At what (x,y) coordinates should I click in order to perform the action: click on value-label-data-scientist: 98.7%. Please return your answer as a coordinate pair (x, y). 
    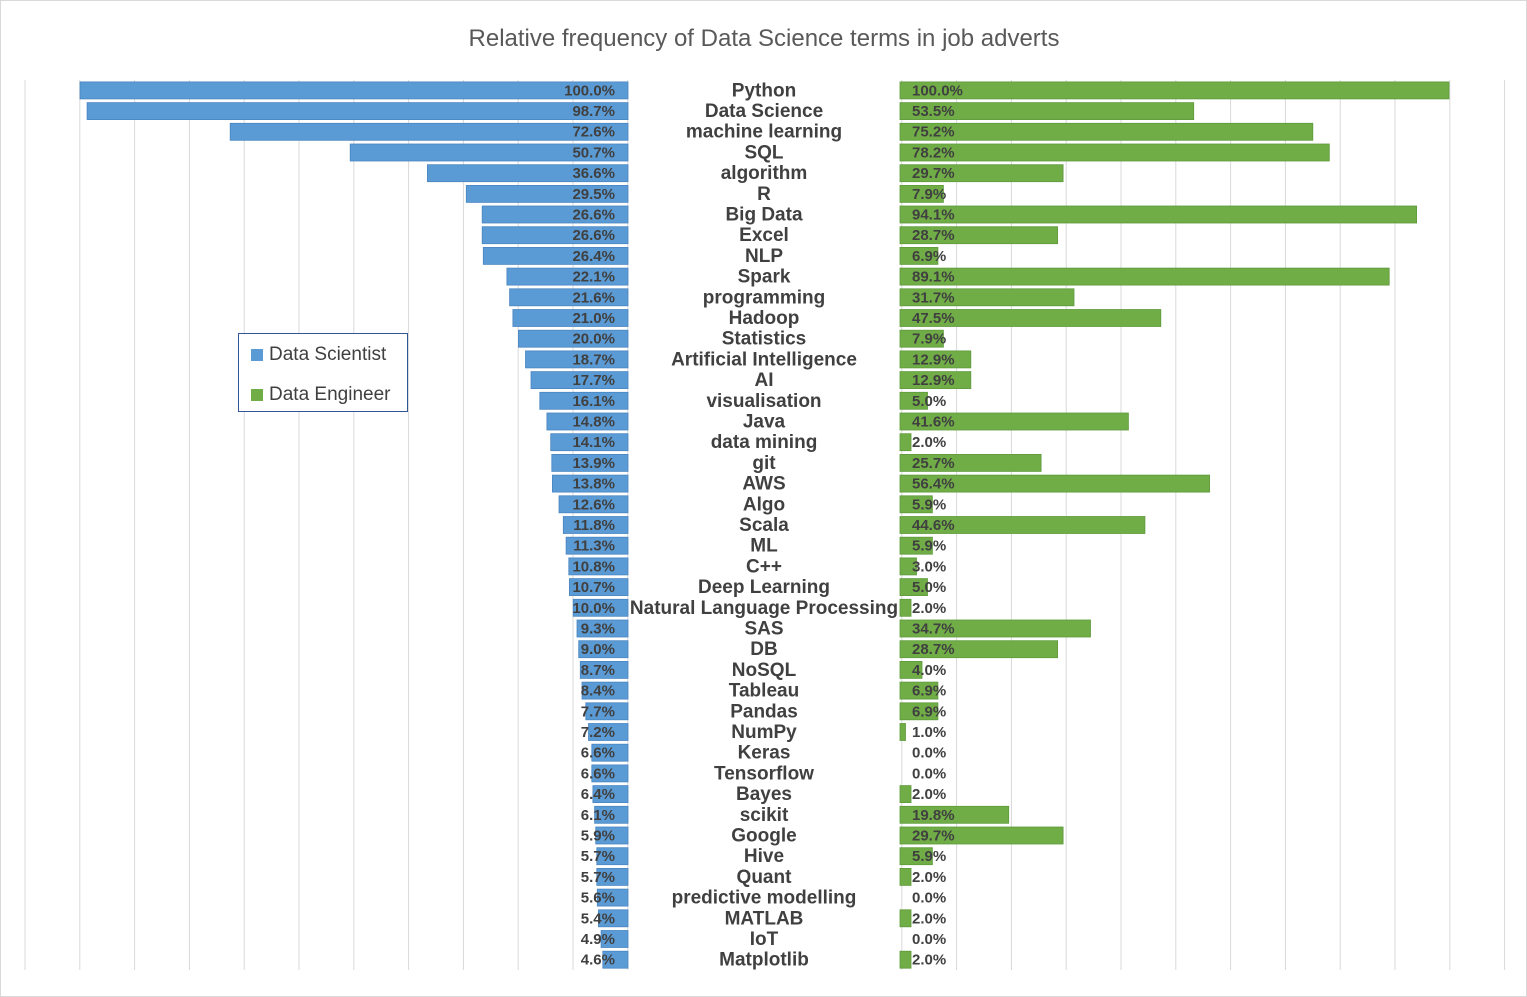
    Looking at the image, I should click on (593, 111).